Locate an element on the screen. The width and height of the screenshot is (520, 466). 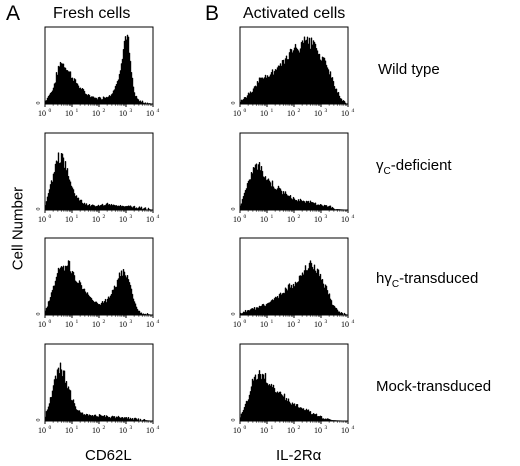
panel-a-mock-y-zero-label: 0 is located at coordinates (39, 420).